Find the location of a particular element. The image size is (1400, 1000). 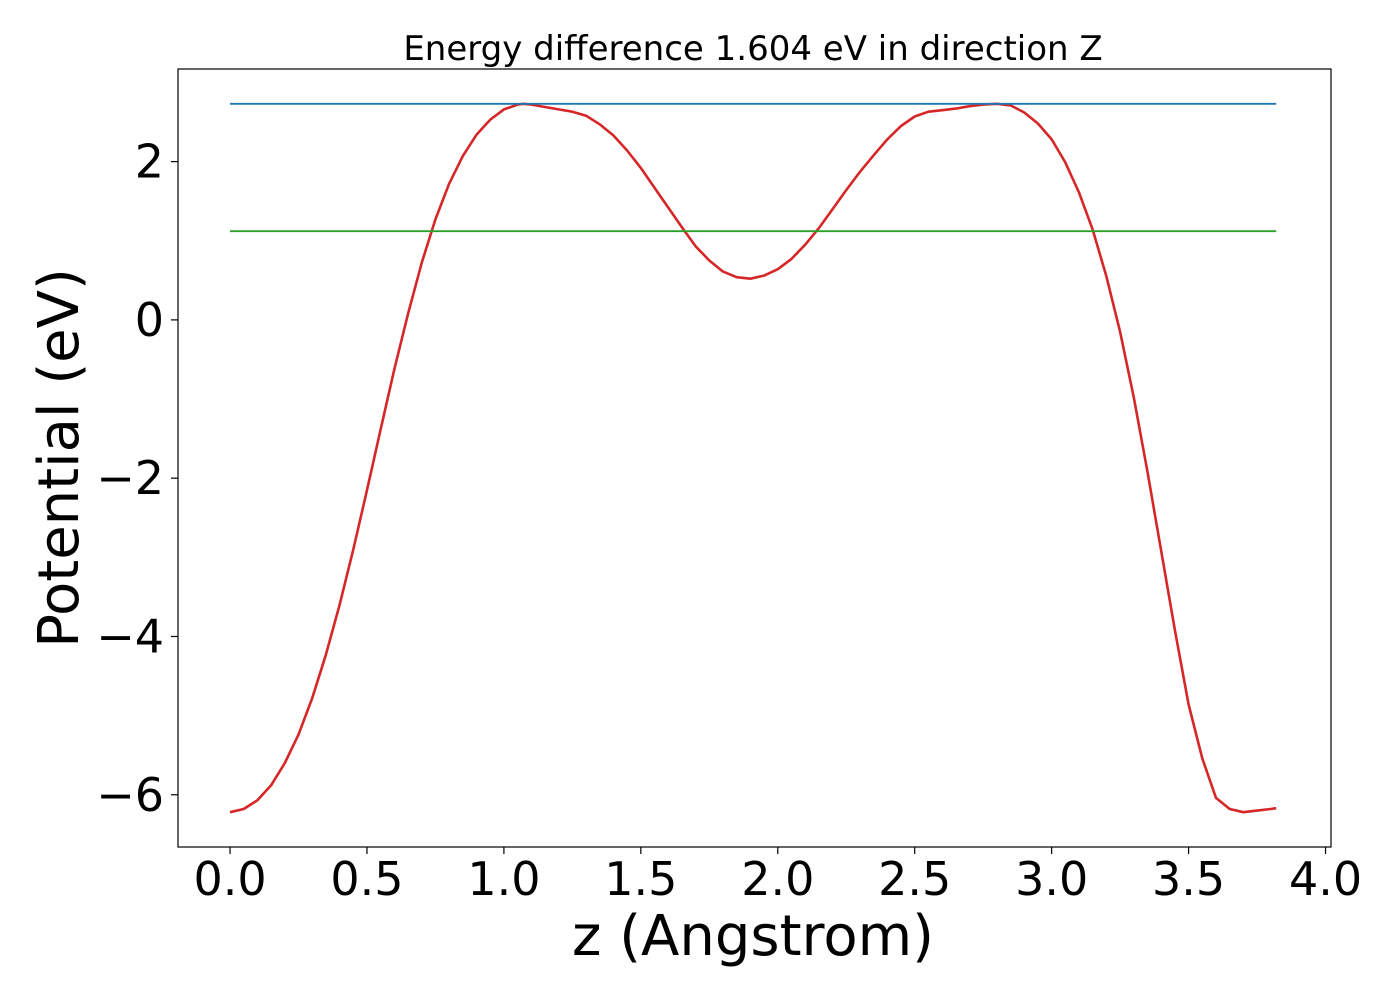

x-axis-label: z (Angstrom) is located at coordinates (753, 936).